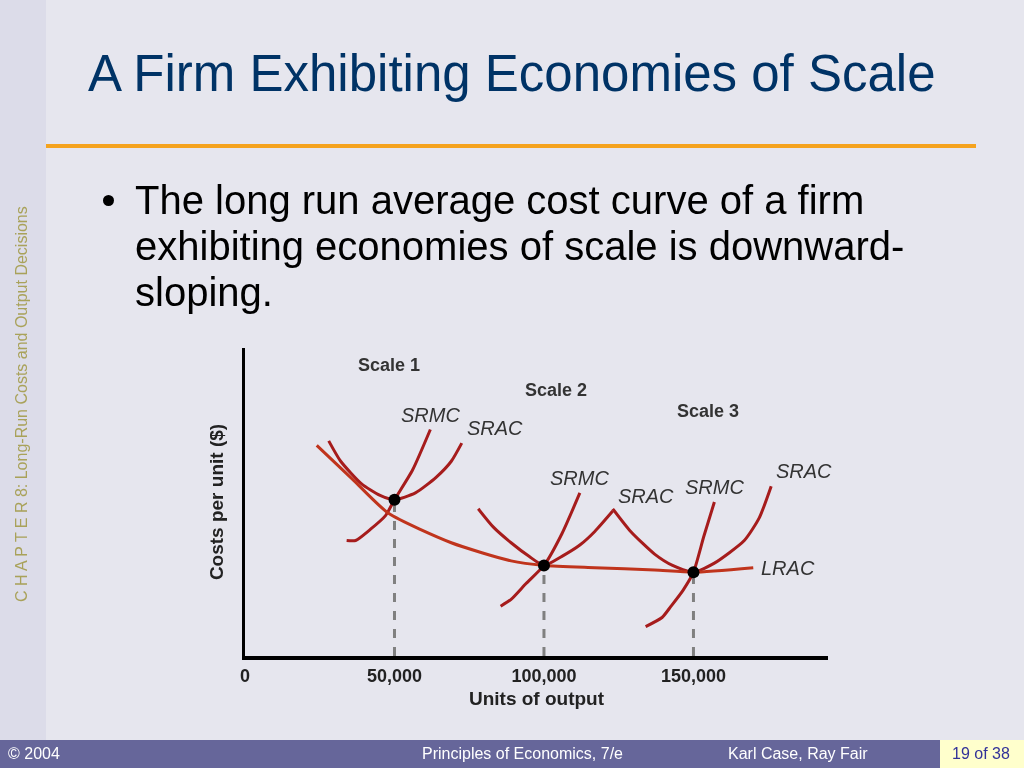  Describe the element at coordinates (21, 403) in the screenshot. I see `text: C H A P T E R 8: Long-Run Costs and Output Decisions` at that location.